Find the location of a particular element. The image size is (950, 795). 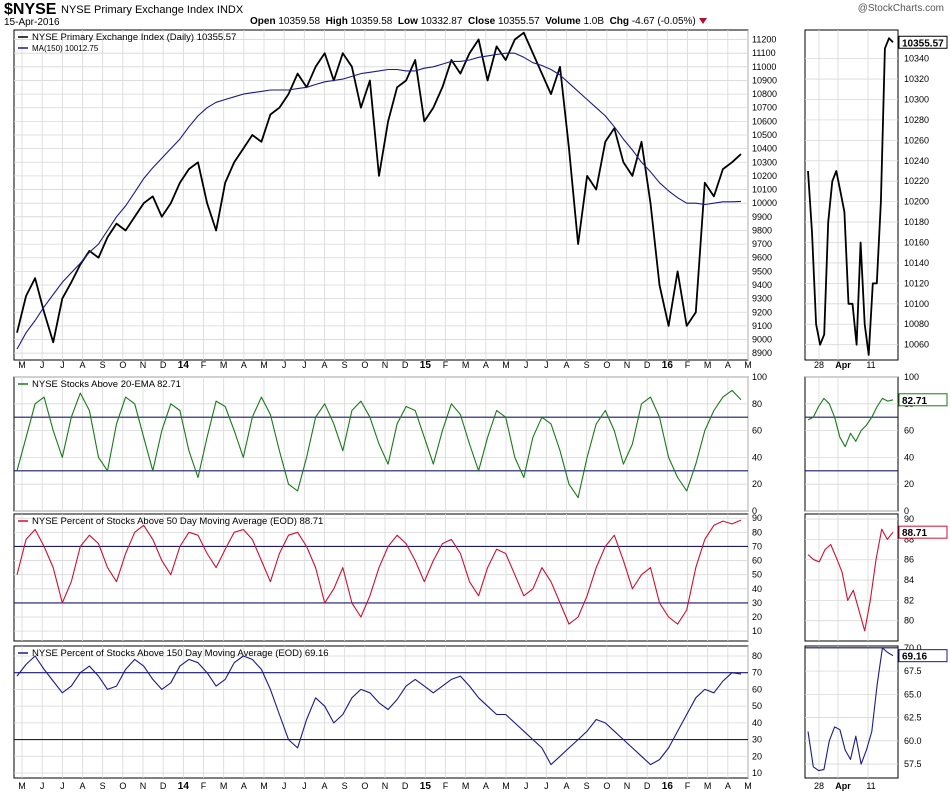

zoom-y-tick-label: 10100 is located at coordinates (916, 304).